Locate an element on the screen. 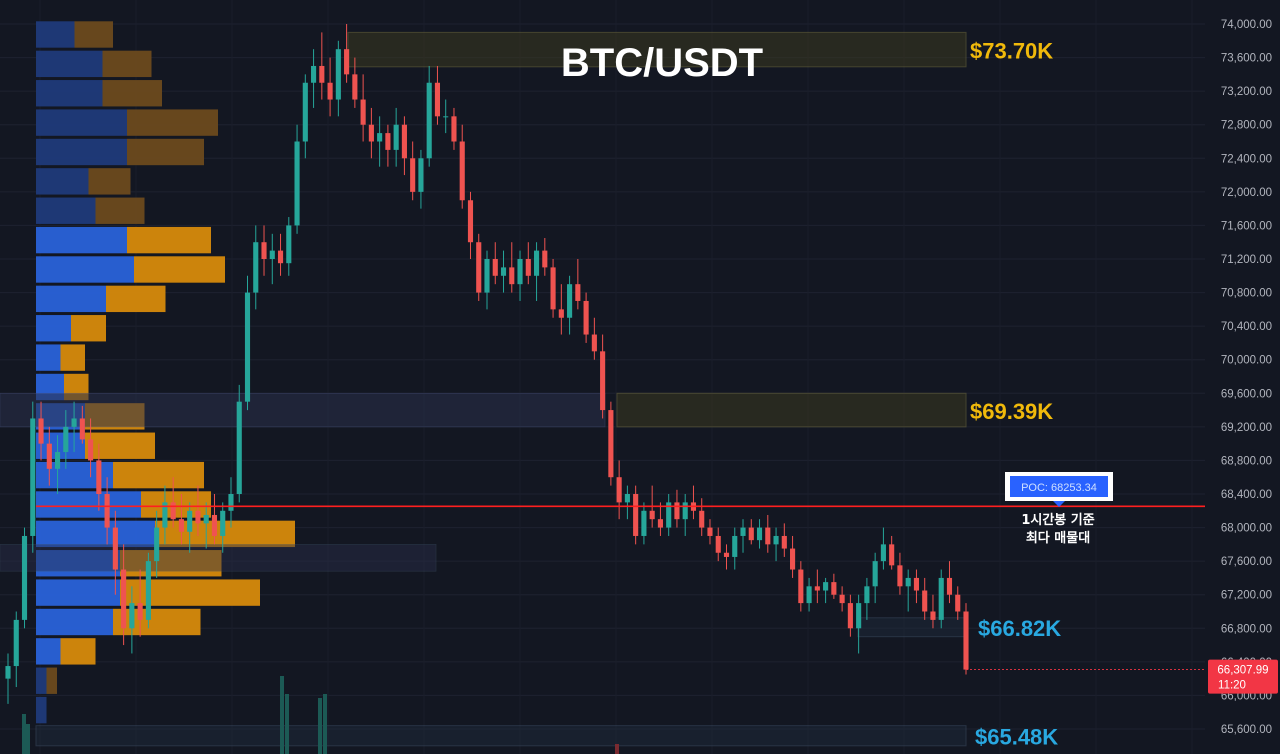  price-tick-label: 69,600.00 is located at coordinates (1246, 394).